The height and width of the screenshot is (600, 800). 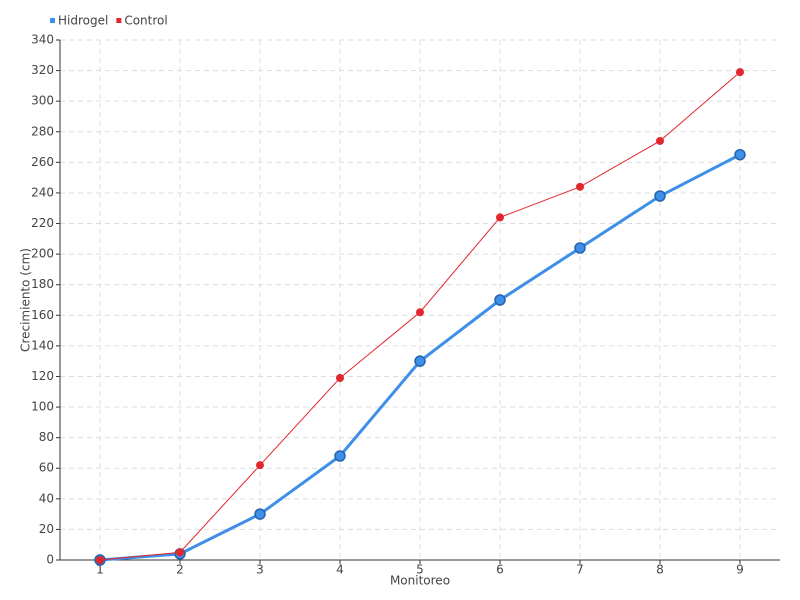 What do you see at coordinates (42, 407) in the screenshot?
I see `y-tick-label: 100` at bounding box center [42, 407].